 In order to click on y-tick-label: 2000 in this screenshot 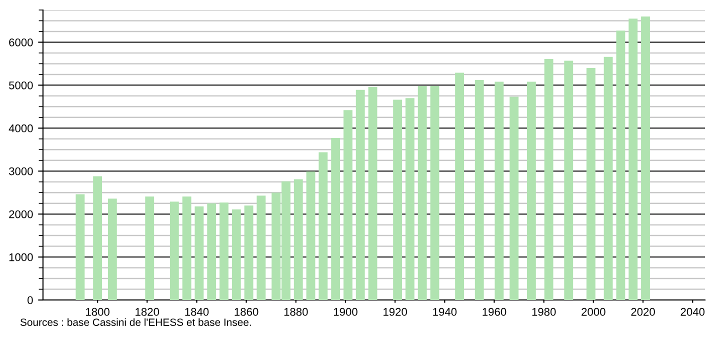, I will do `click(21, 214)`.